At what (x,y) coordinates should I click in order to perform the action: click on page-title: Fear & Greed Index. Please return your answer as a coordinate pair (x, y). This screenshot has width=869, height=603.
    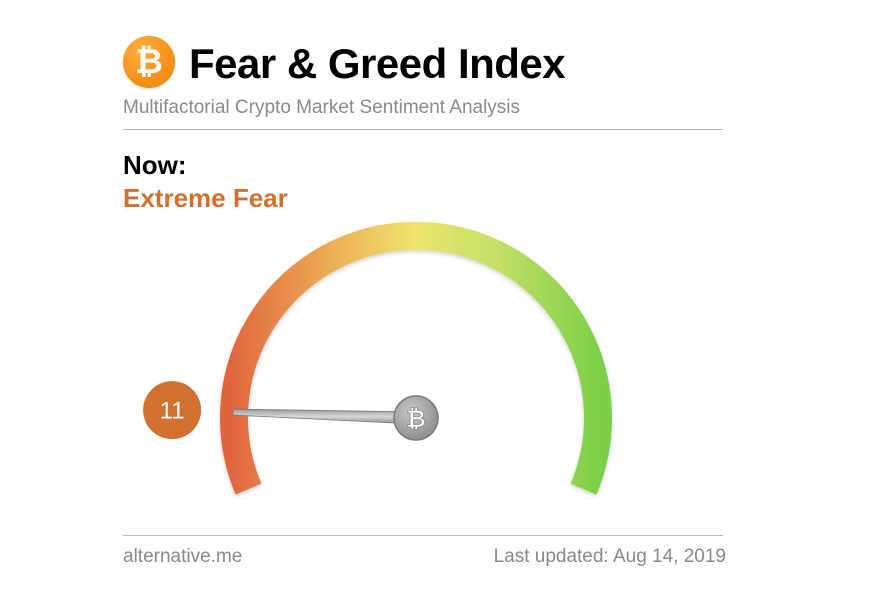
    Looking at the image, I should click on (377, 63).